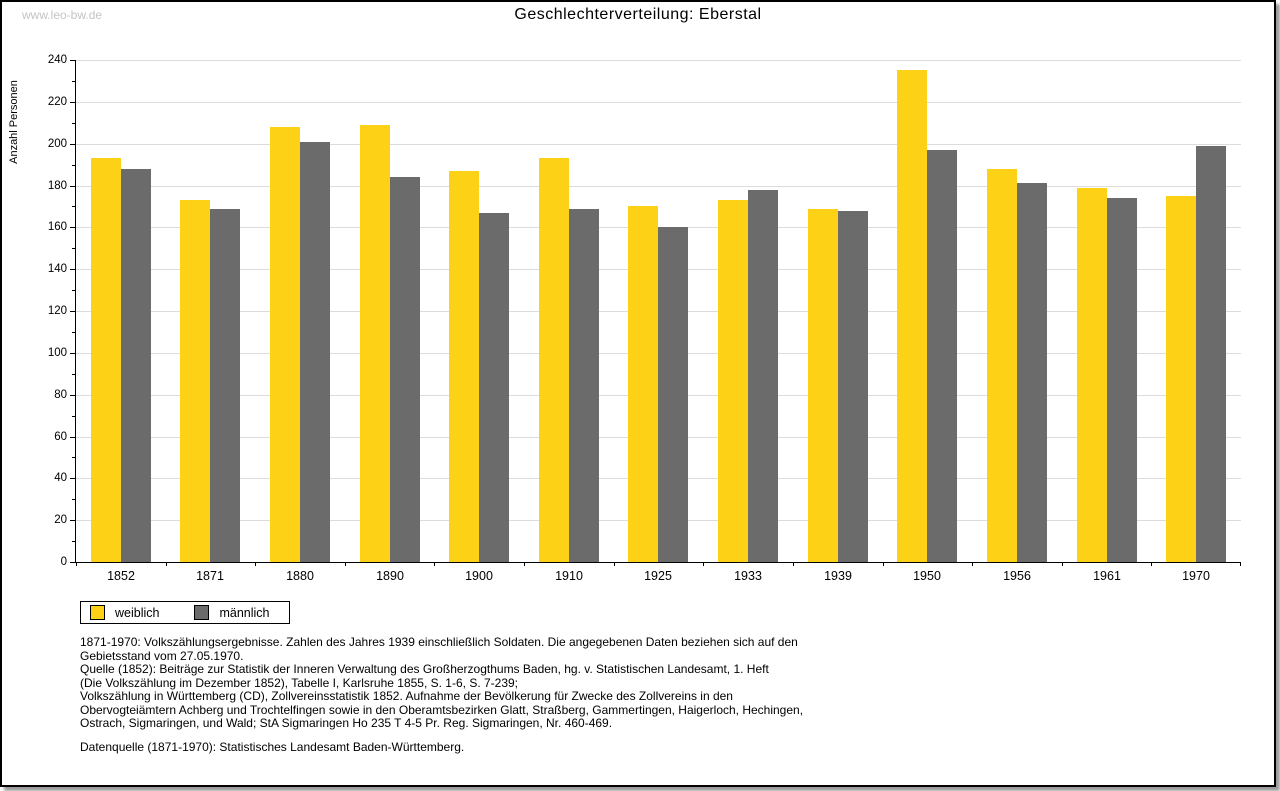  Describe the element at coordinates (202, 612) in the screenshot. I see `maennlich-swatch-icon` at that location.